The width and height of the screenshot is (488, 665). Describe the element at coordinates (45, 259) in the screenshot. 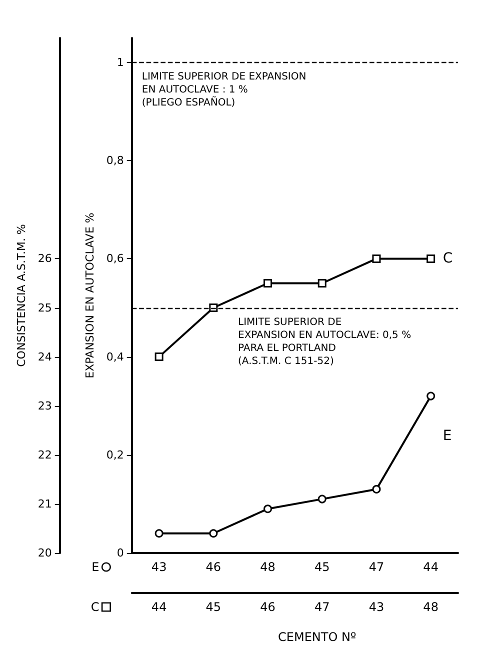

I see `y2-tick-label: 26` at that location.